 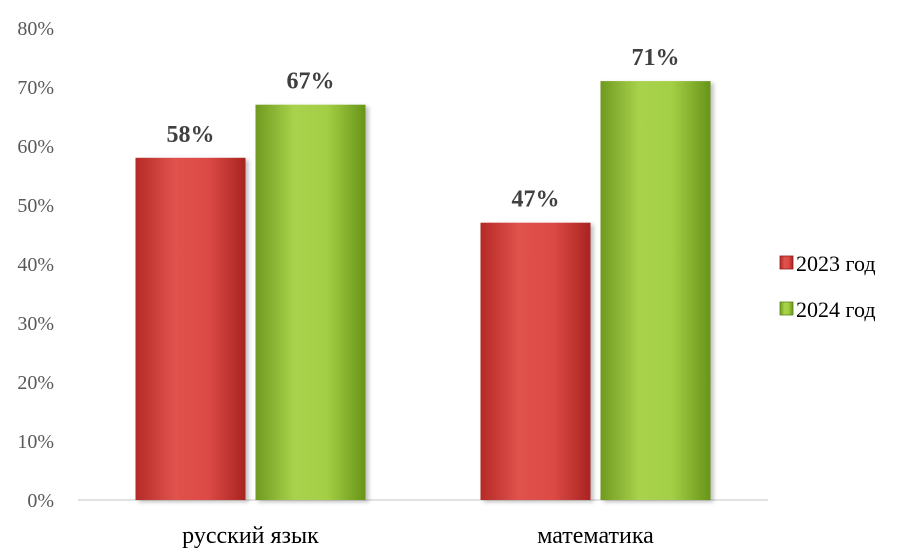 What do you see at coordinates (536, 200) in the screenshot?
I see `data-label: 47%` at bounding box center [536, 200].